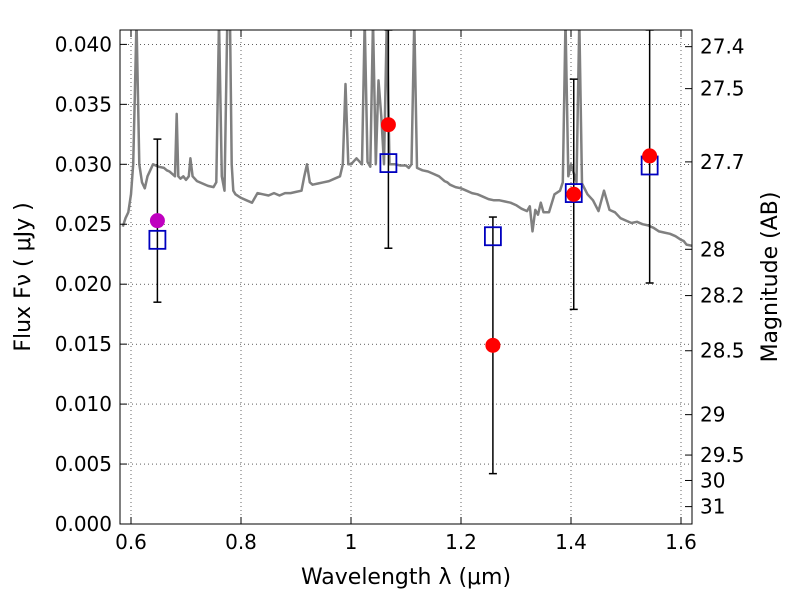 The height and width of the screenshot is (600, 800). I want to click on y-tick-label: 0.000, so click(83, 524).